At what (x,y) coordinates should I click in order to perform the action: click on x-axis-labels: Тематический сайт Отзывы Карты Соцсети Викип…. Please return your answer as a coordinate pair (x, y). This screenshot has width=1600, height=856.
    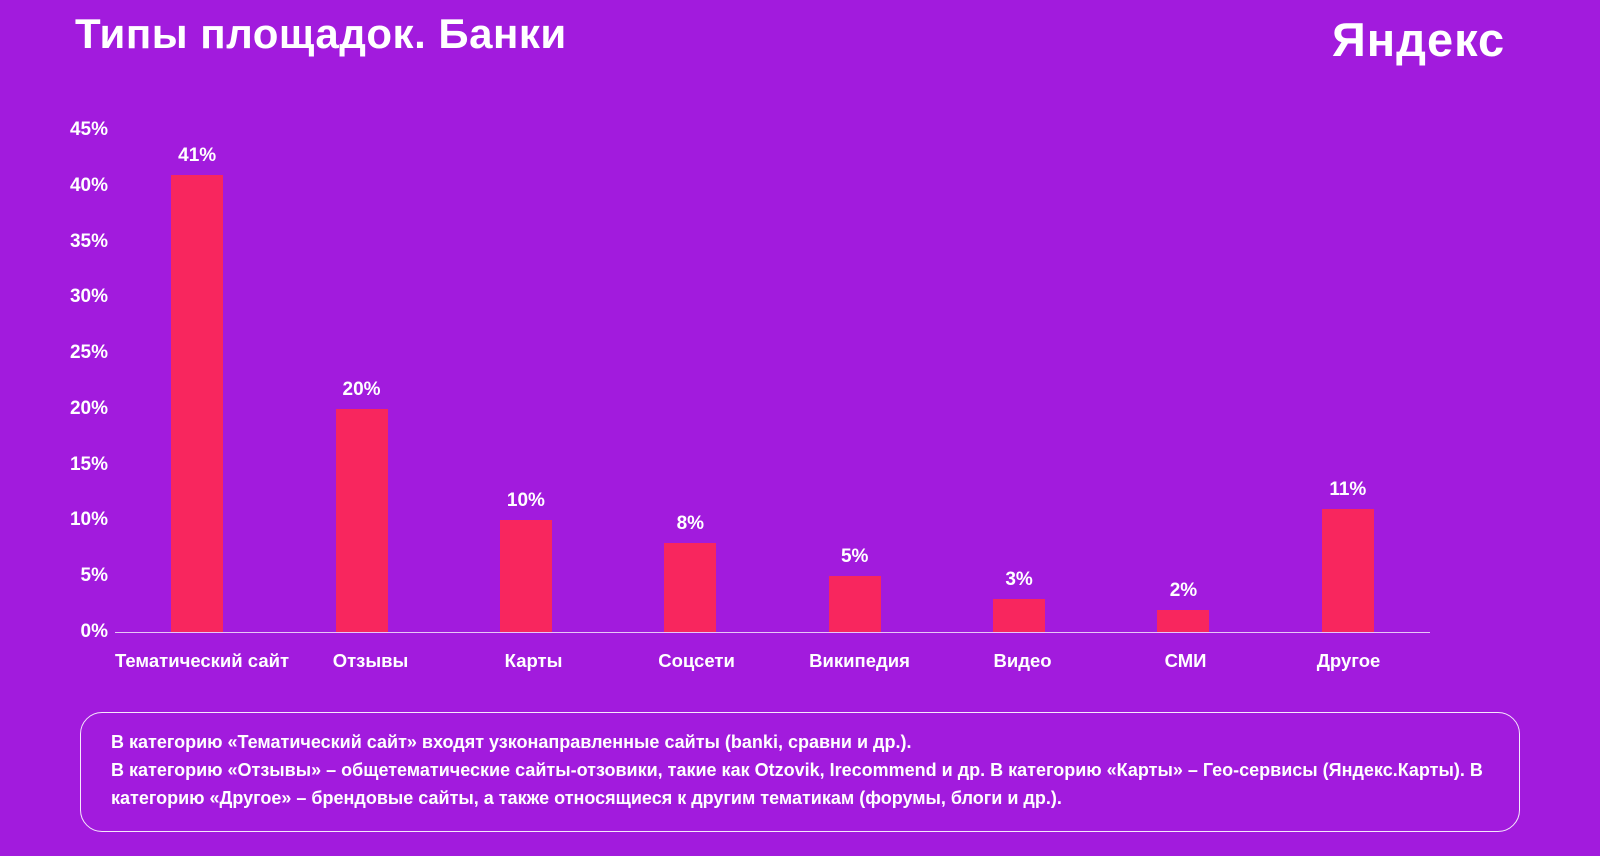
    Looking at the image, I should click on (772, 661).